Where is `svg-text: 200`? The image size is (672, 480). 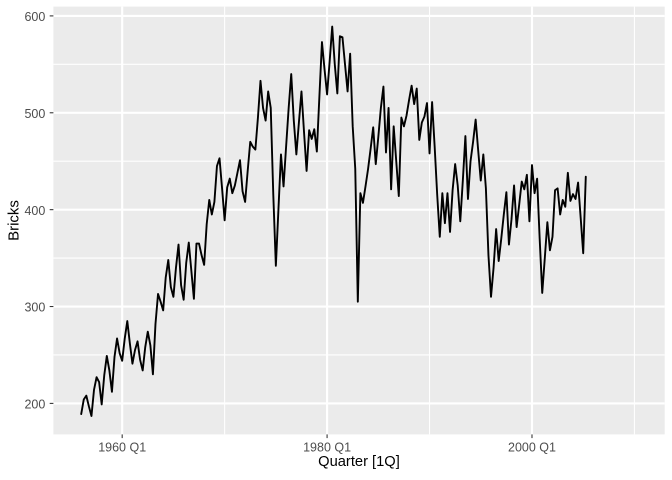
svg-text: 200 is located at coordinates (34, 405).